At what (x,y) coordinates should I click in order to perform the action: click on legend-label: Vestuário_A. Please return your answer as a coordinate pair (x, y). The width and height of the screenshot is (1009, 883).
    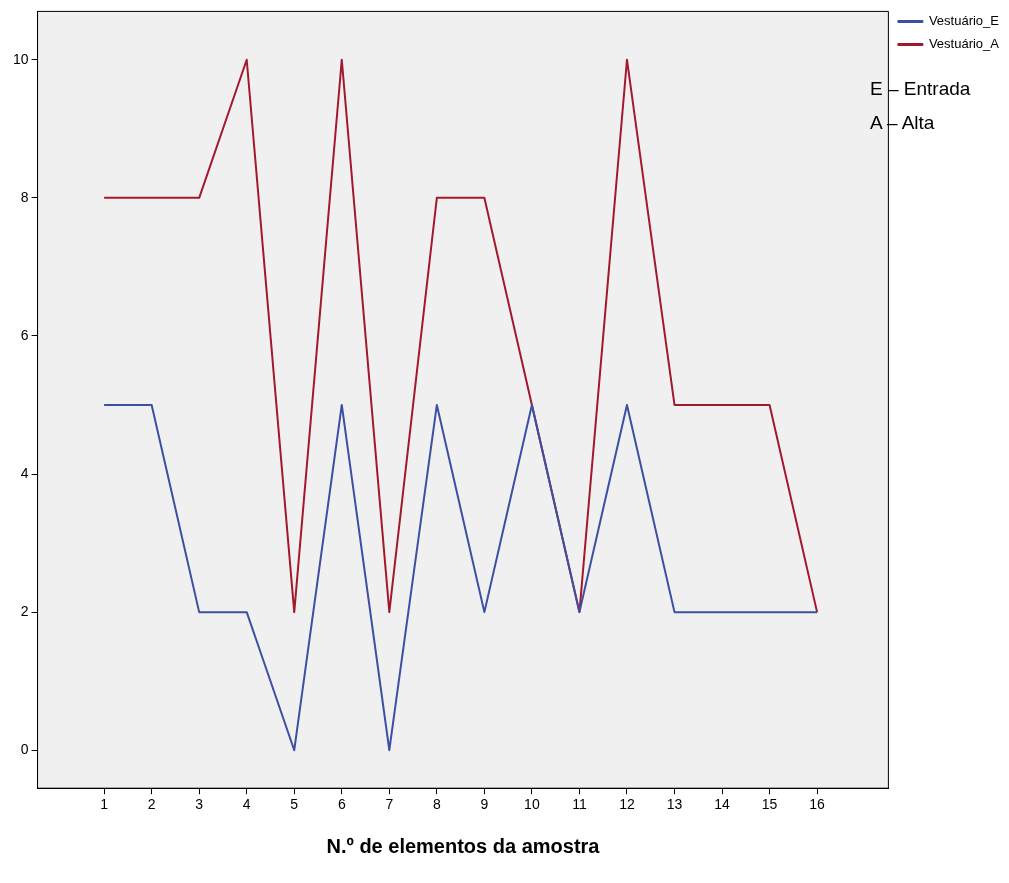
    Looking at the image, I should click on (964, 44).